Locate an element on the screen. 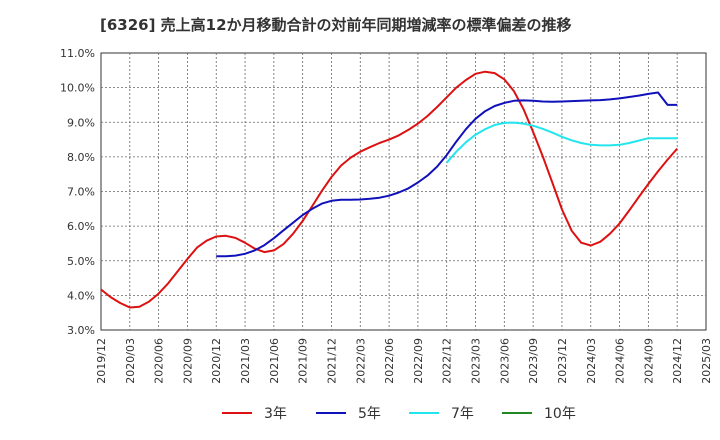 The height and width of the screenshot is (440, 720). x-tick-label: 2021/09 is located at coordinates (303, 361).